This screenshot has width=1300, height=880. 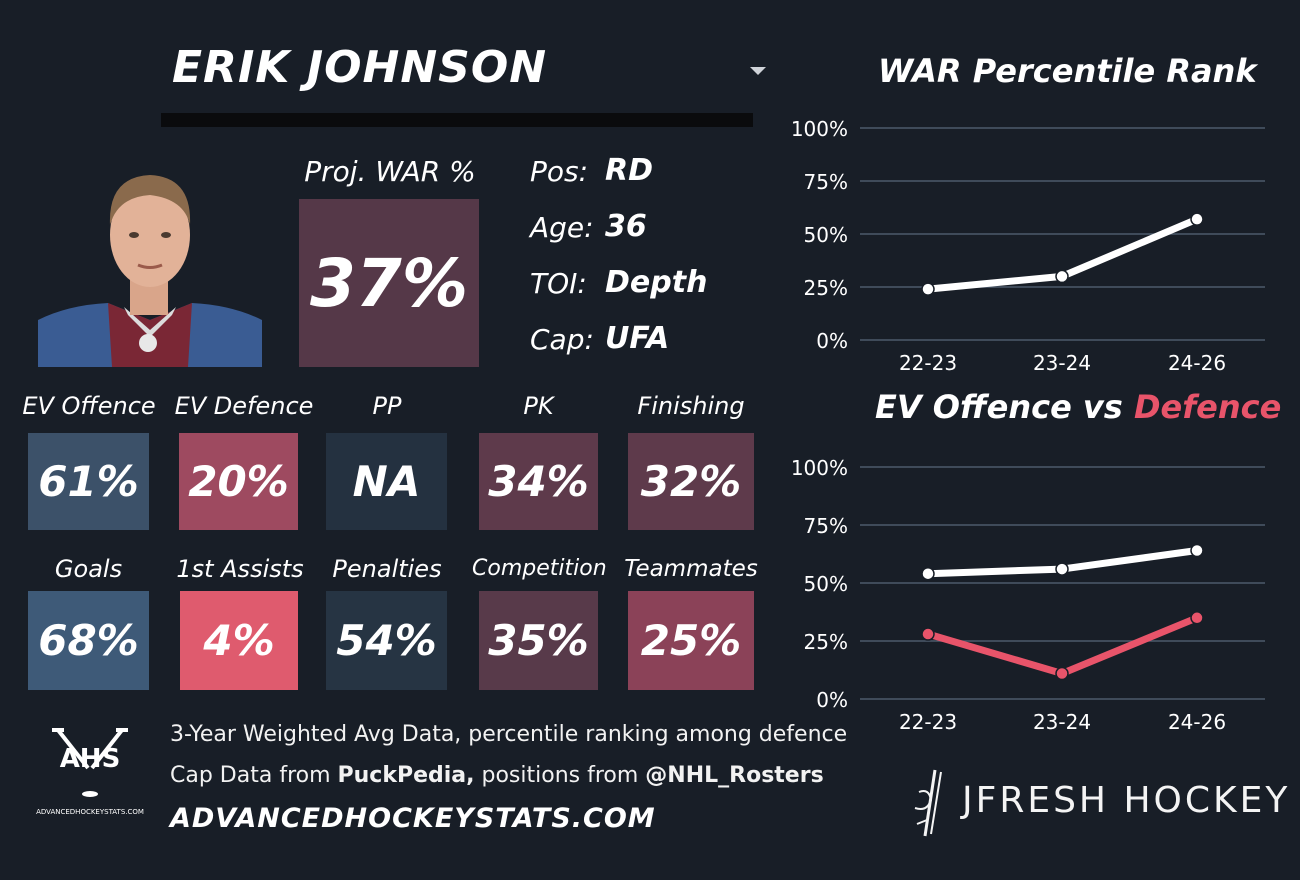 What do you see at coordinates (629, 170) in the screenshot?
I see `info-value-pos: RD` at bounding box center [629, 170].